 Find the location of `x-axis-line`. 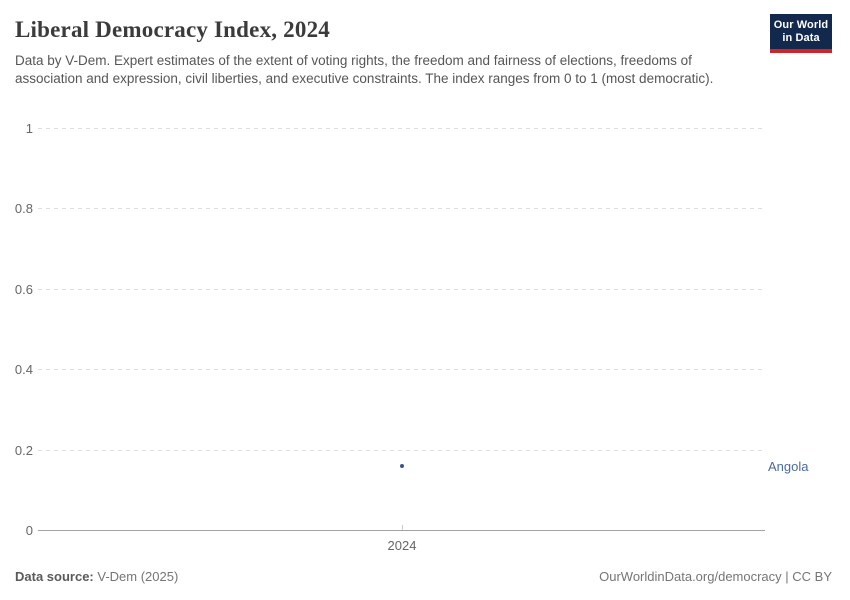

x-axis-line is located at coordinates (401, 530).